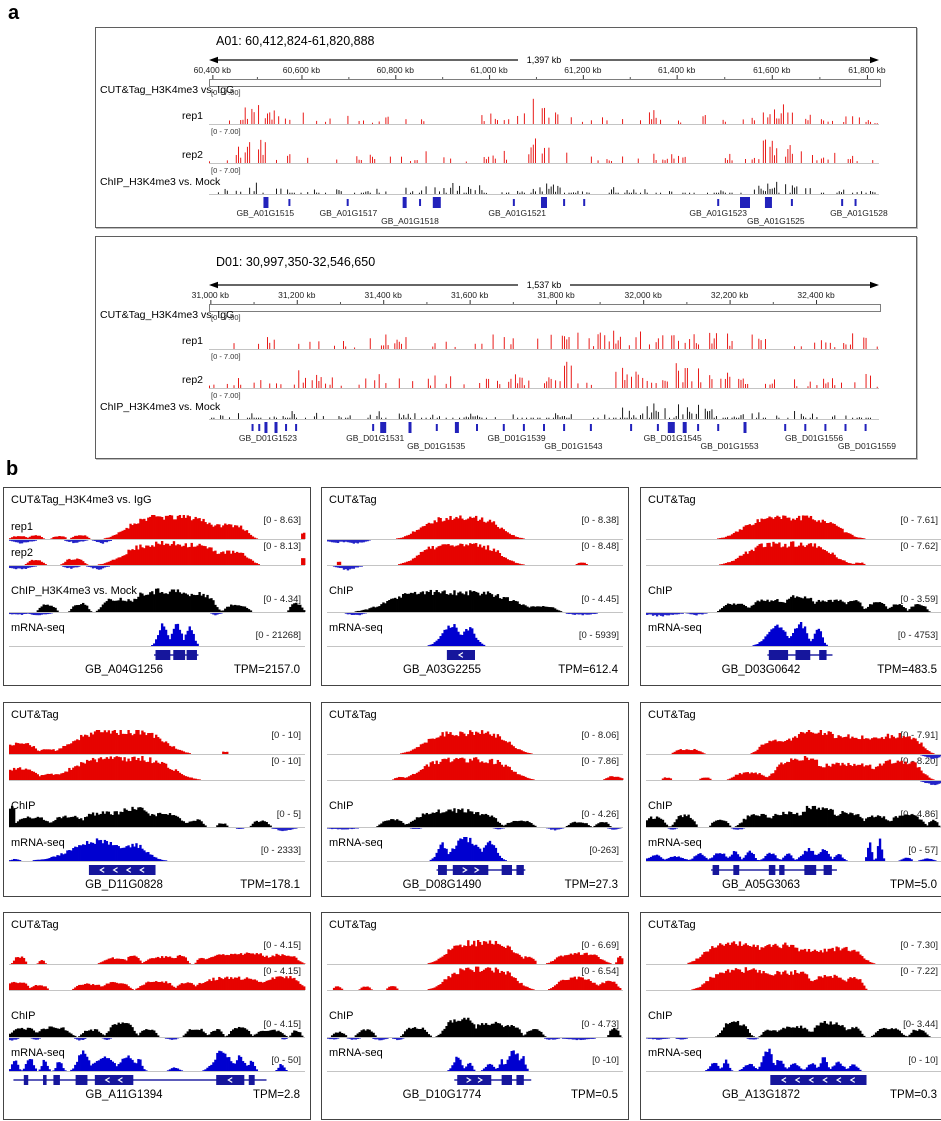 Image resolution: width=941 pixels, height=1121 pixels. What do you see at coordinates (919, 520) in the screenshot?
I see `rep1-range: [0 - 7.61]` at bounding box center [919, 520].